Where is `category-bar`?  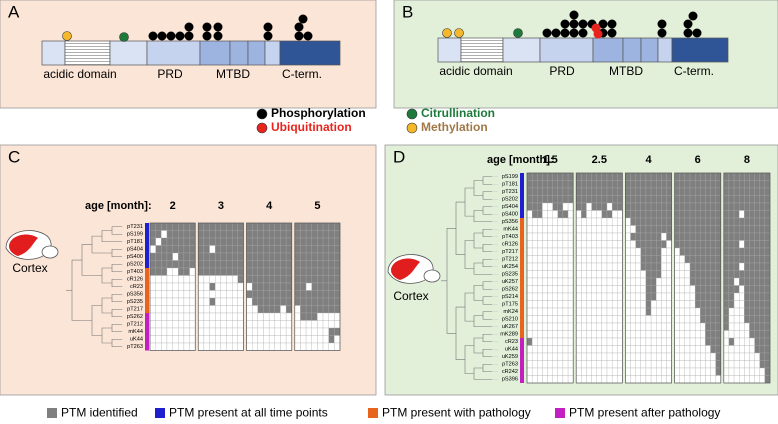
category-bar is located at coordinates (522, 195).